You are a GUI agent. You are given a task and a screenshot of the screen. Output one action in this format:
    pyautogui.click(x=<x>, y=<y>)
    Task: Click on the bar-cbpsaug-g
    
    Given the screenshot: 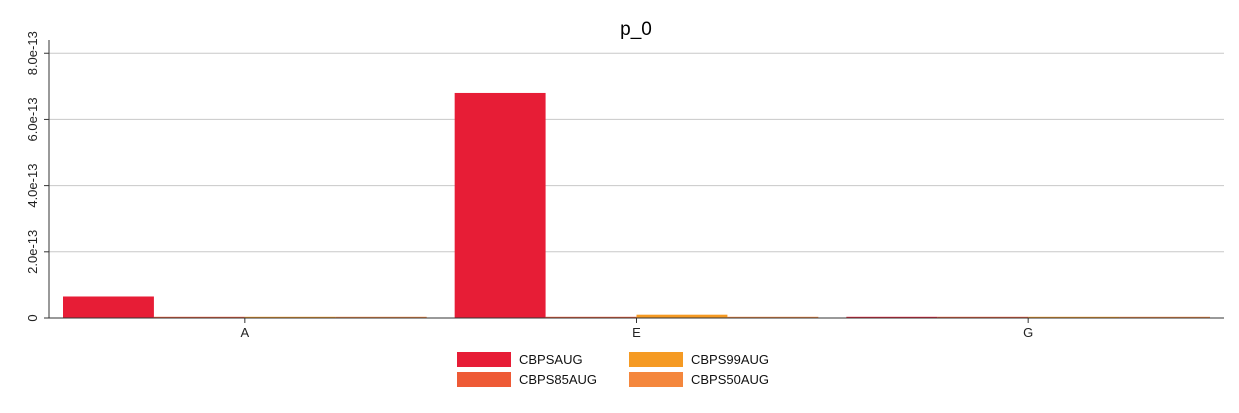 What is the action you would take?
    pyautogui.click(x=892, y=317)
    